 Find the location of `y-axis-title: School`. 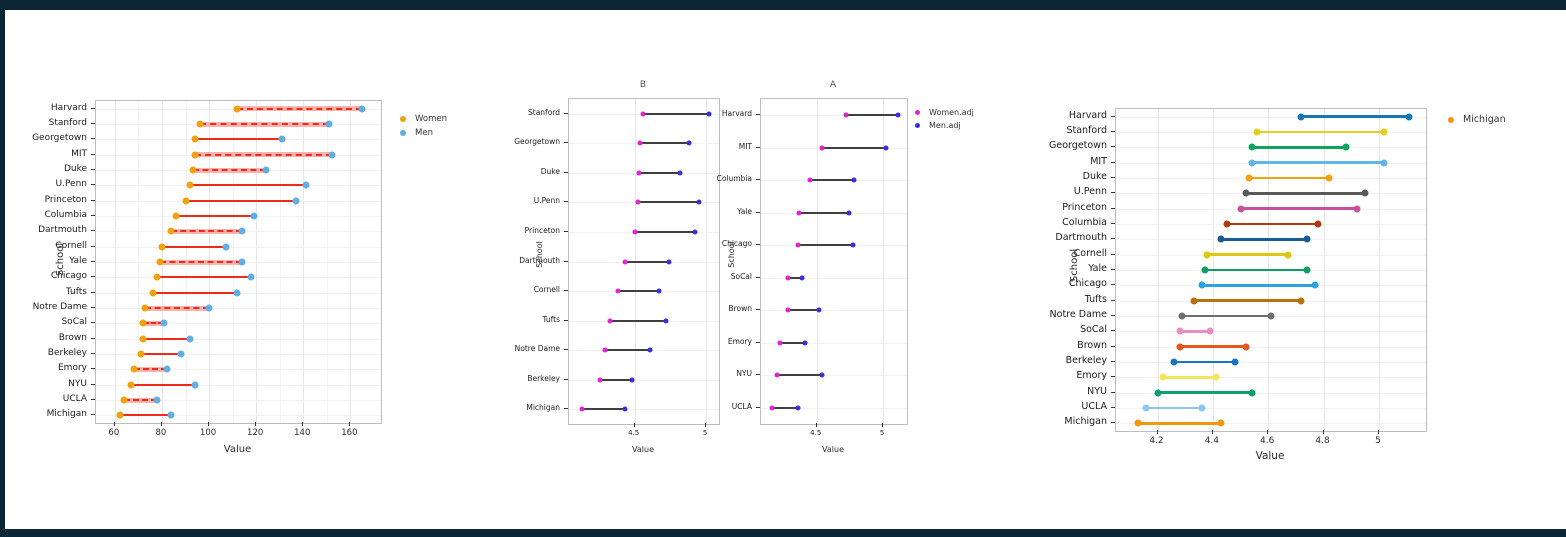

y-axis-title: School is located at coordinates (731, 254).